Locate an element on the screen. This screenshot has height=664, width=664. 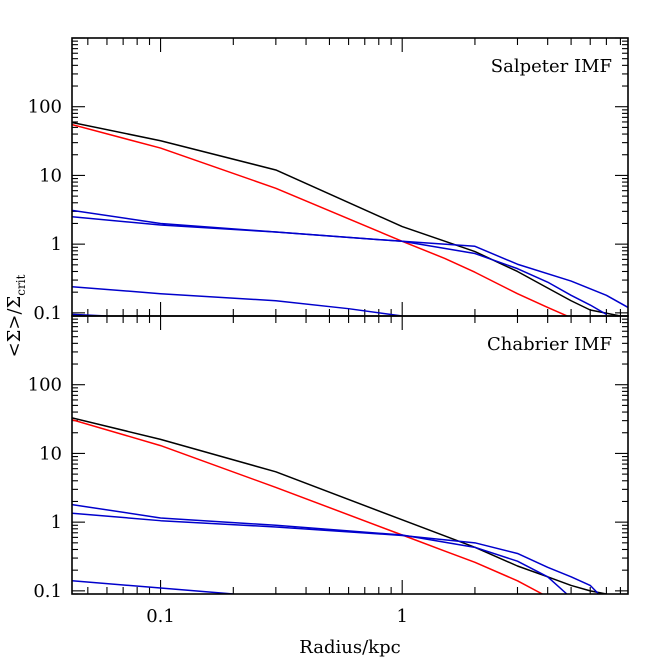
svg-text: <Σ>/Σcrit is located at coordinates (16, 315).